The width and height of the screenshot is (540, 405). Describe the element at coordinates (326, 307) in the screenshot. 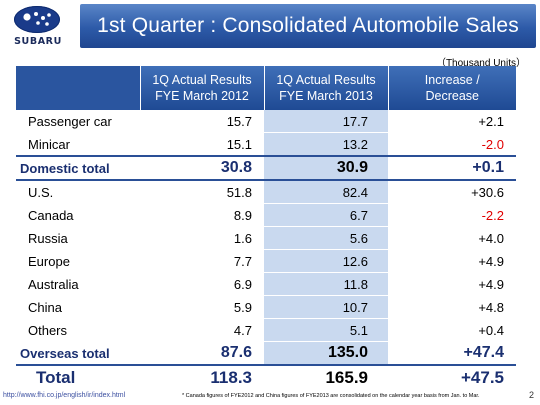

I see `value-fye2013: 10.7` at that location.